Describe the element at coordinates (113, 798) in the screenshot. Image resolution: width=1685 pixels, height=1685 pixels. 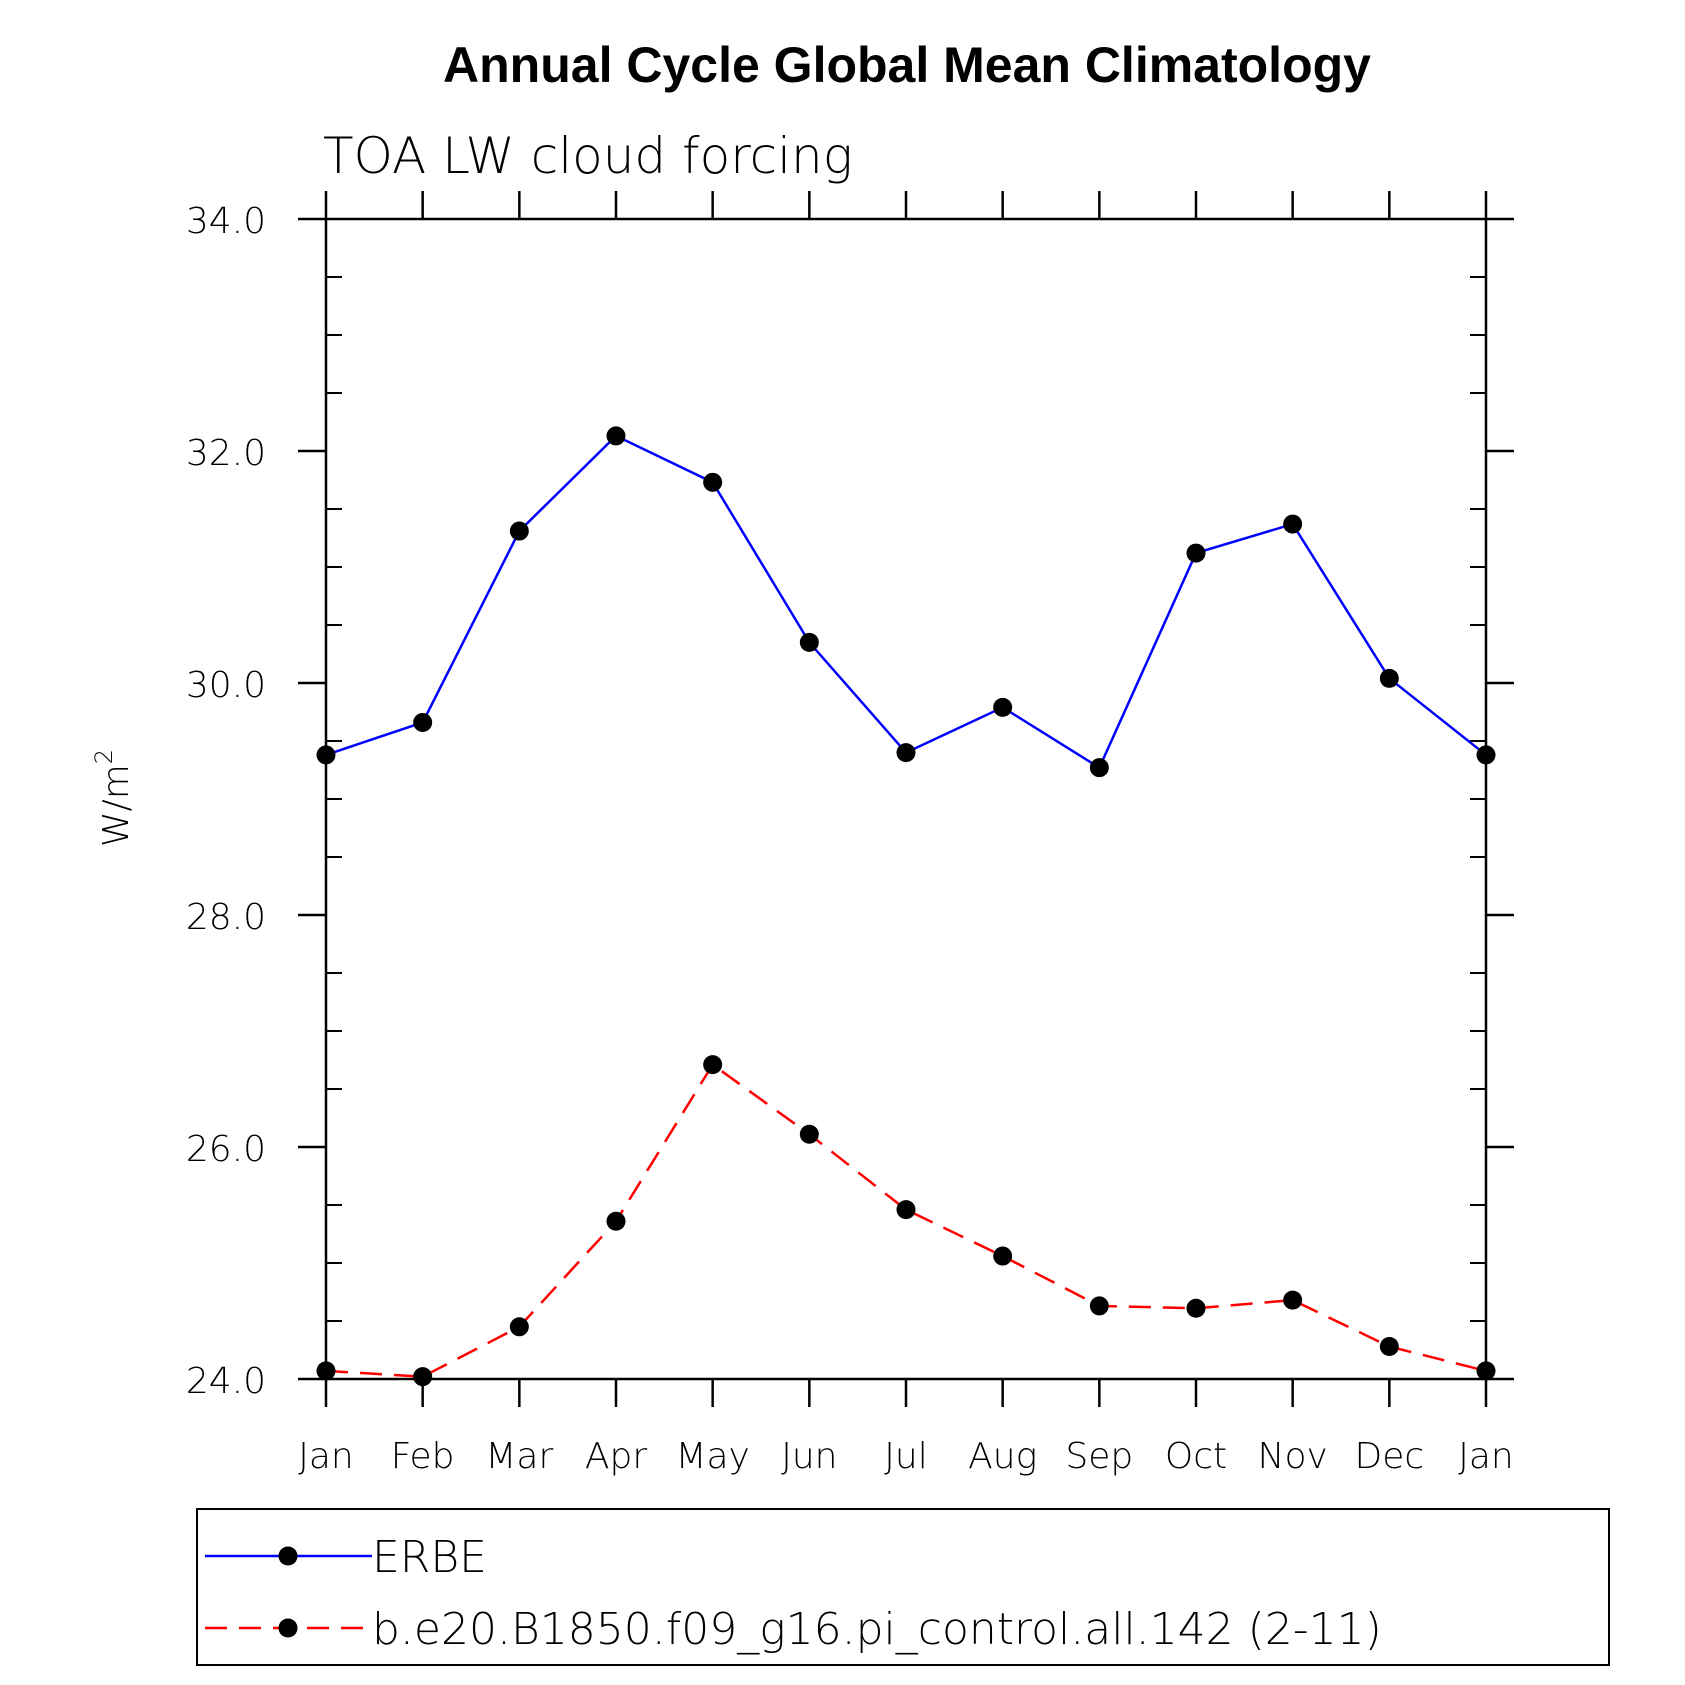
I see `y-axis-label: W/m2` at that location.